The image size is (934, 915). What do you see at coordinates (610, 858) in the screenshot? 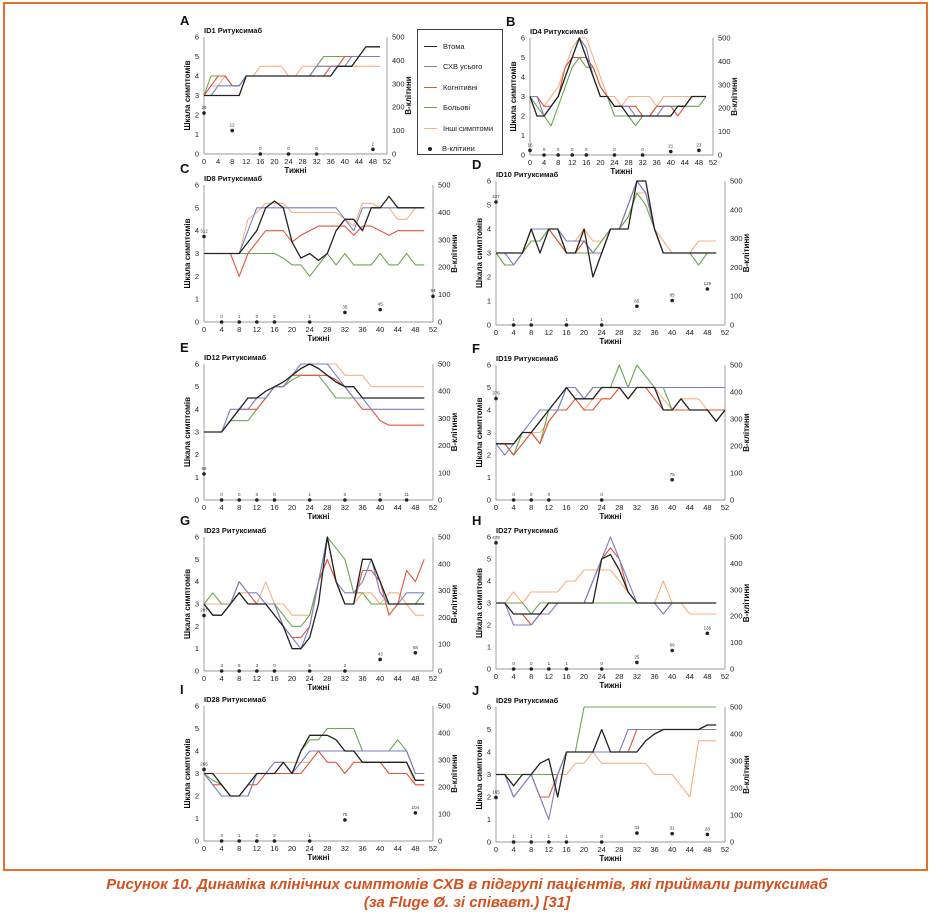
I see `x-axis-label: Тижні` at bounding box center [610, 858].